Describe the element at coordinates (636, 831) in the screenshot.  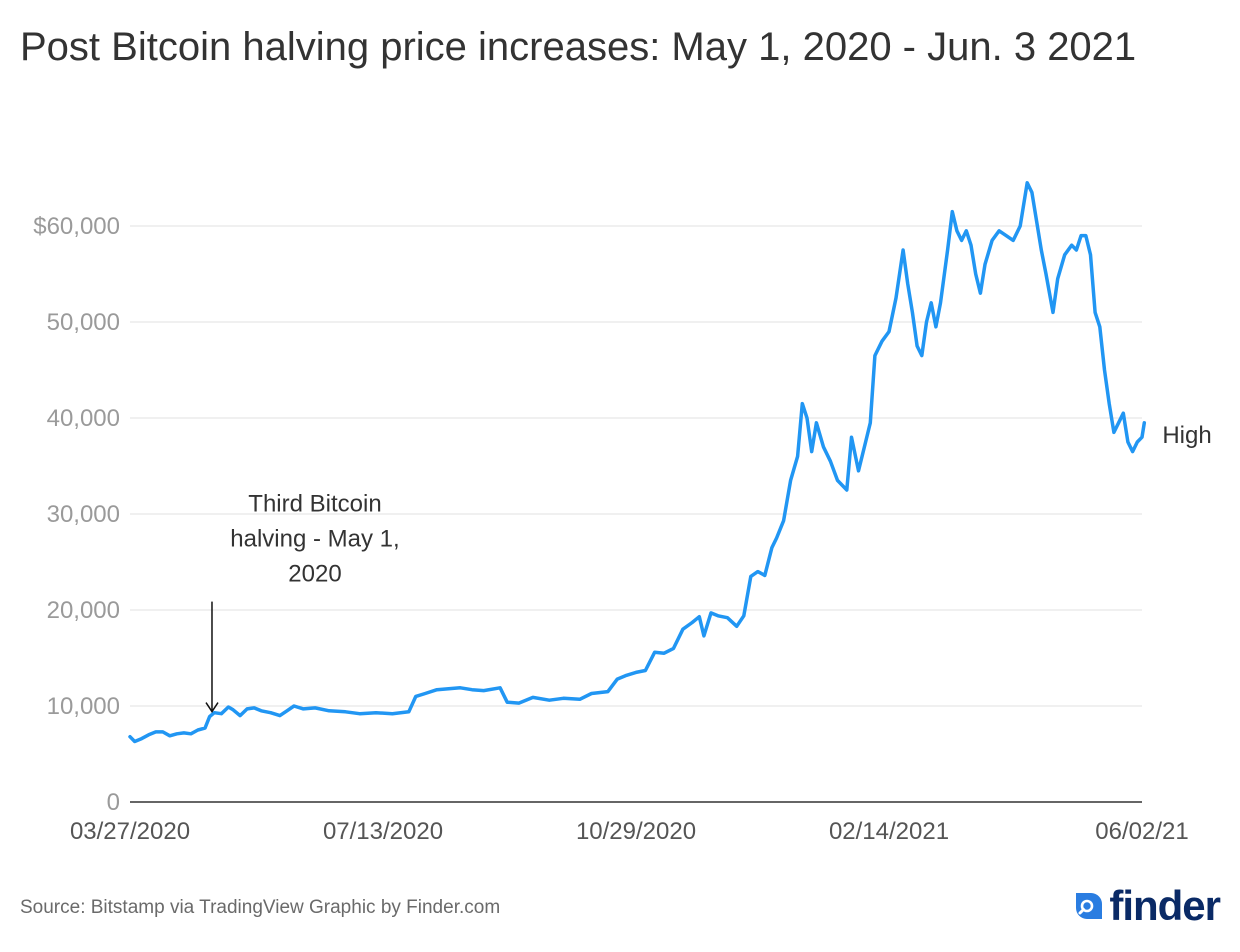
I see `x-tick-label: 10/29/2020` at that location.